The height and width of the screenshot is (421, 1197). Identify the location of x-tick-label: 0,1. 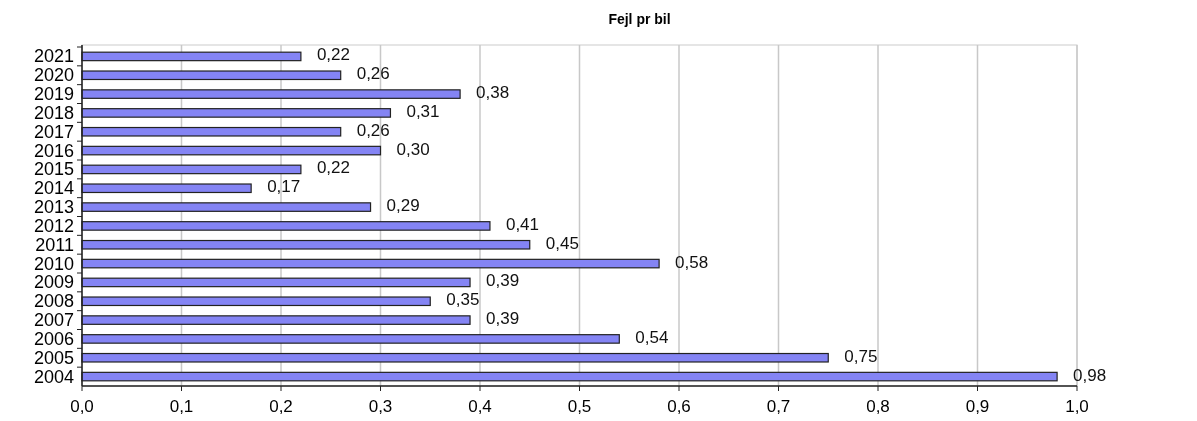
(181, 406).